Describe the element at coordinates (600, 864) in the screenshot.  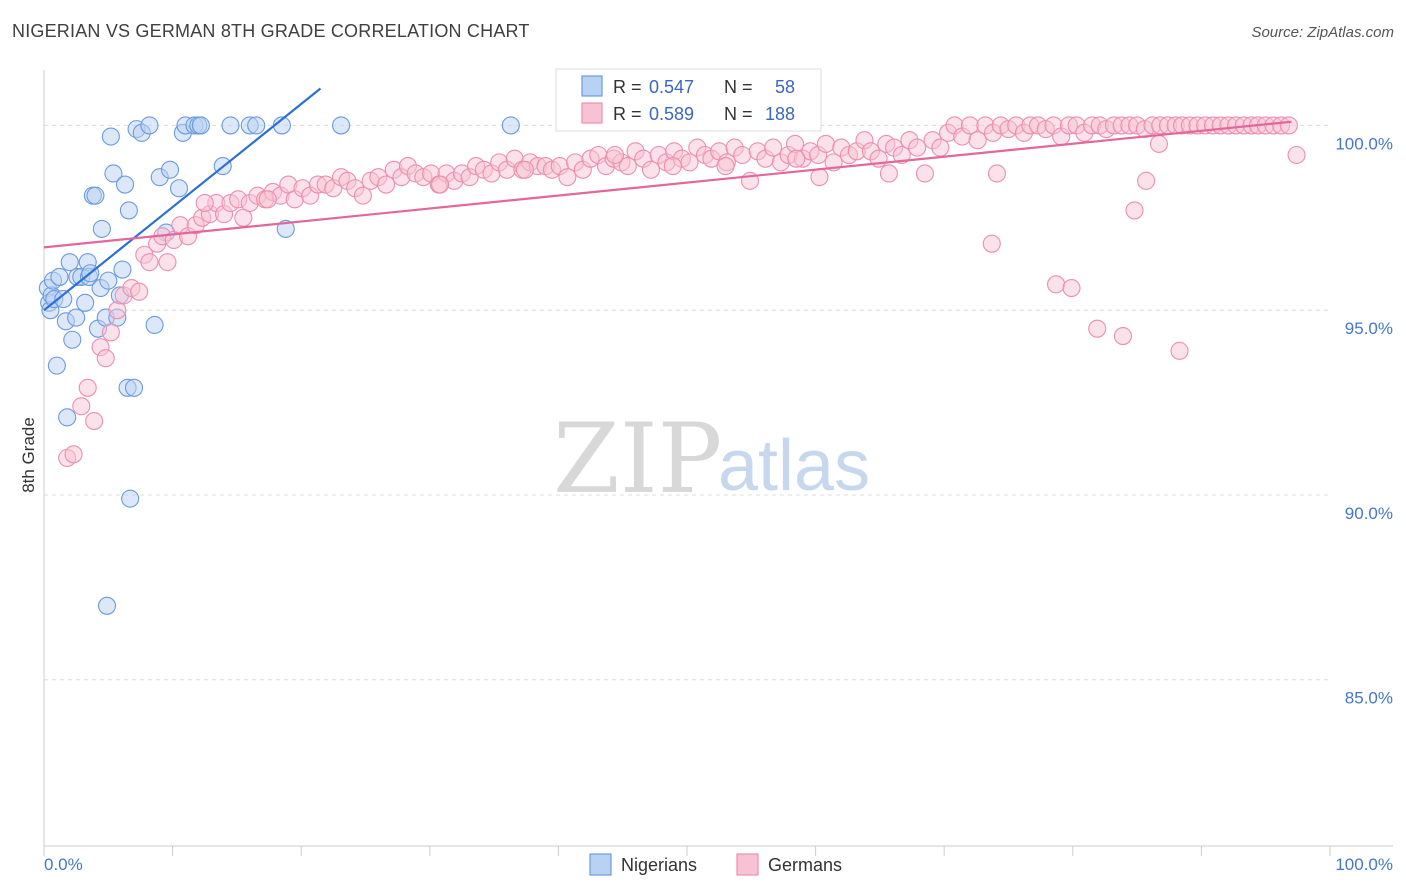
I see `legend-swatch-nigerians` at that location.